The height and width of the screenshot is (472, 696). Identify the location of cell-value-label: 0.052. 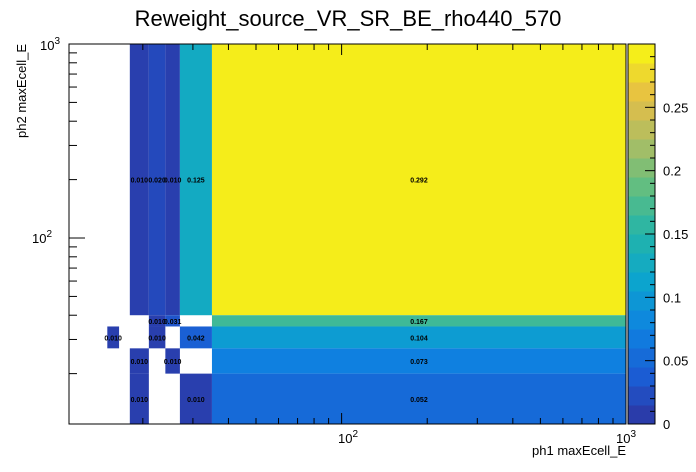
(419, 400).